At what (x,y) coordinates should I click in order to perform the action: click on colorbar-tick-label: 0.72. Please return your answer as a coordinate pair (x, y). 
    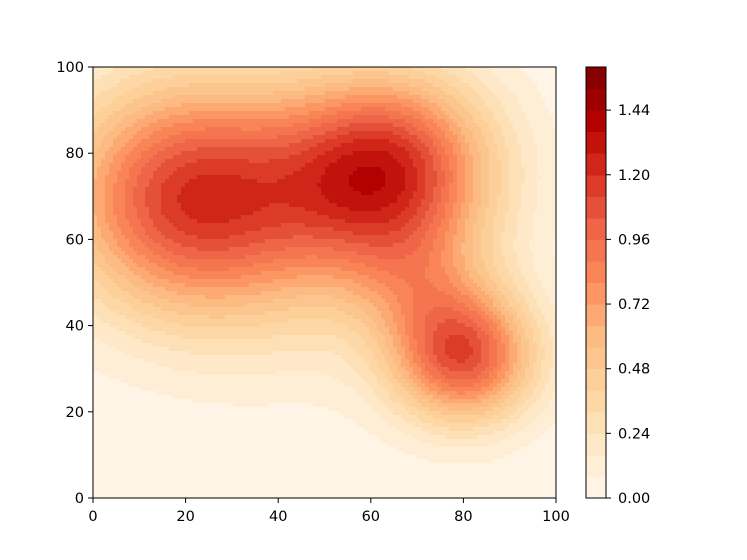
    Looking at the image, I should click on (634, 305).